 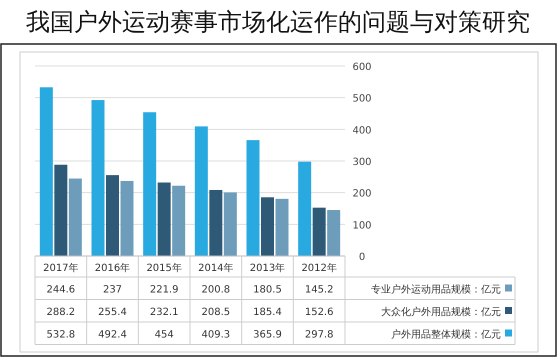 What do you see at coordinates (362, 162) in the screenshot?
I see `y-tick-label: 300` at bounding box center [362, 162].